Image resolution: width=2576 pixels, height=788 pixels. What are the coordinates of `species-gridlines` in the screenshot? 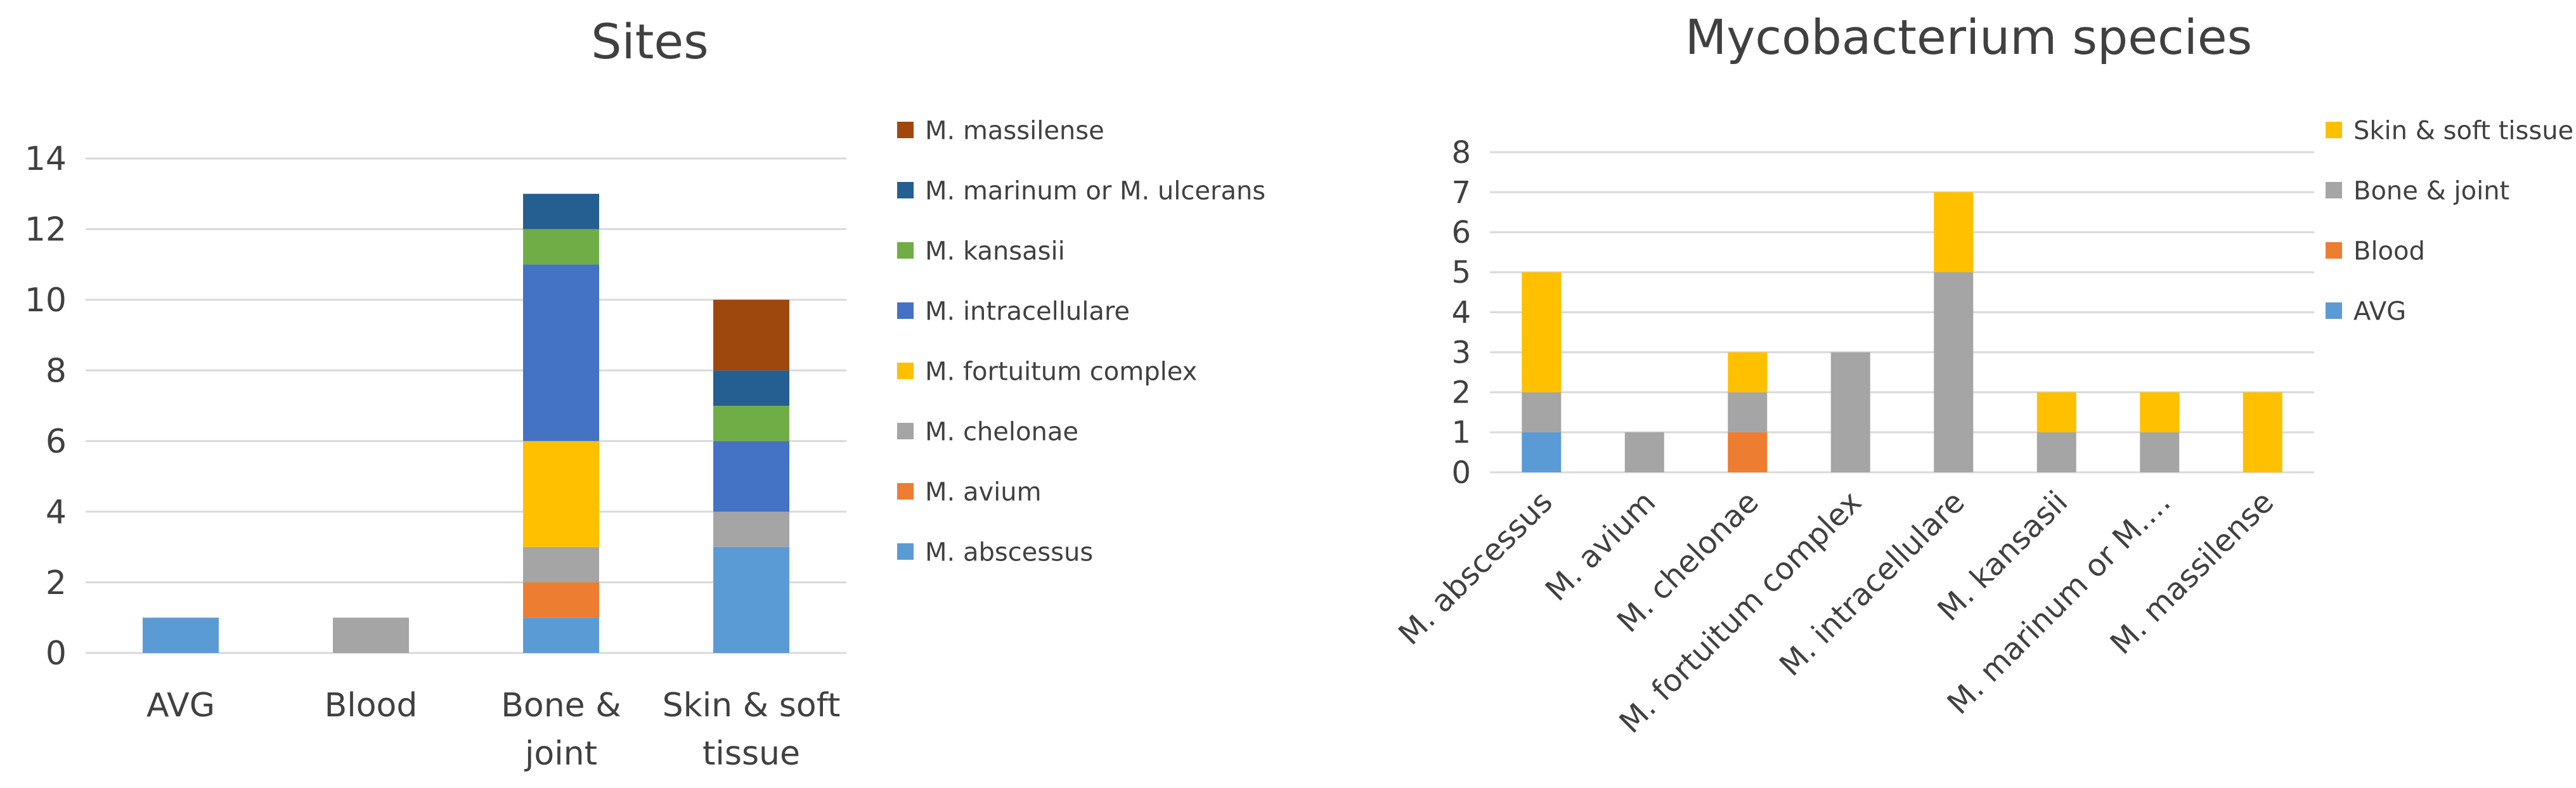 It's located at (1902, 312).